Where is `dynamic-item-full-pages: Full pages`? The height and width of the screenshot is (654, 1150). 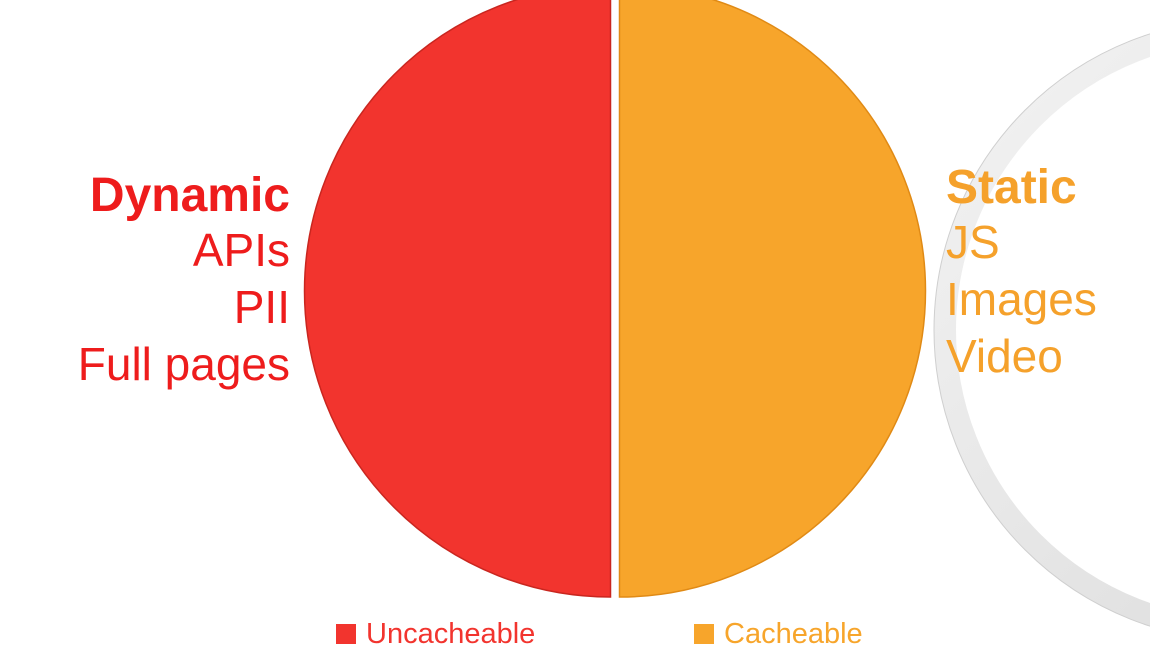
dynamic-item-full-pages: Full pages is located at coordinates (183, 364).